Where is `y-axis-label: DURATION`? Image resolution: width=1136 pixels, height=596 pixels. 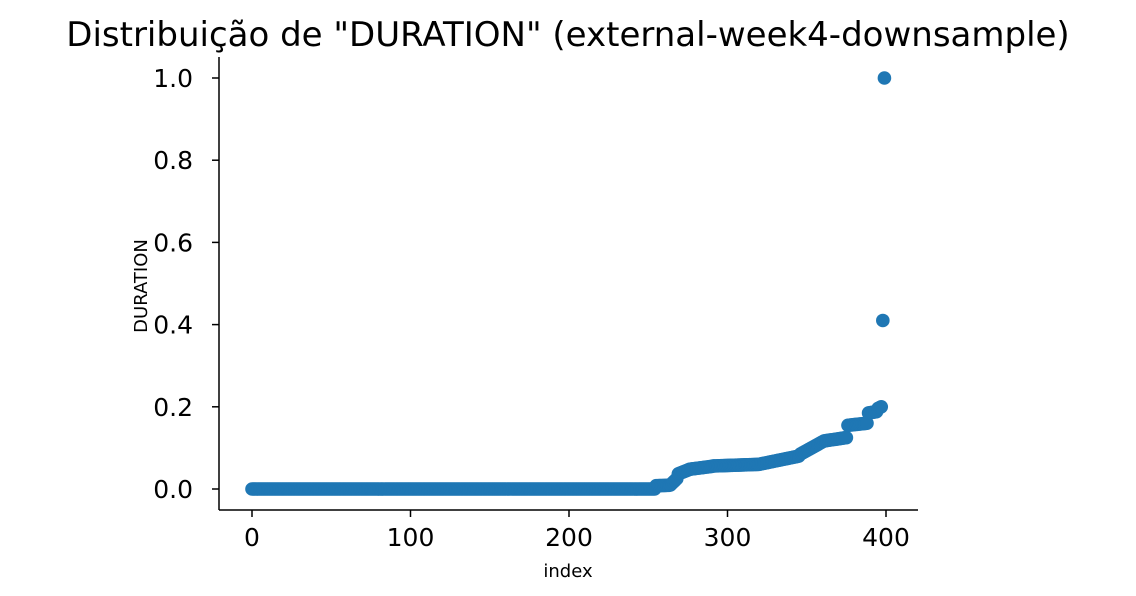
y-axis-label: DURATION is located at coordinates (141, 286).